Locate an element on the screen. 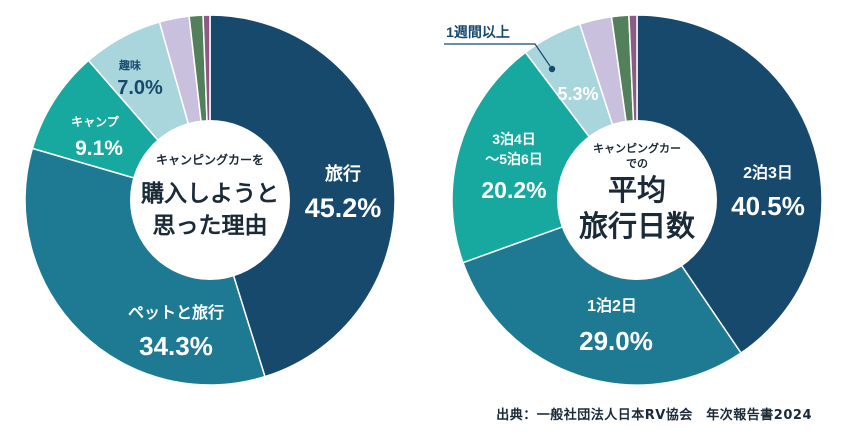 The height and width of the screenshot is (441, 844). chart2-callout-dot is located at coordinates (552, 69).